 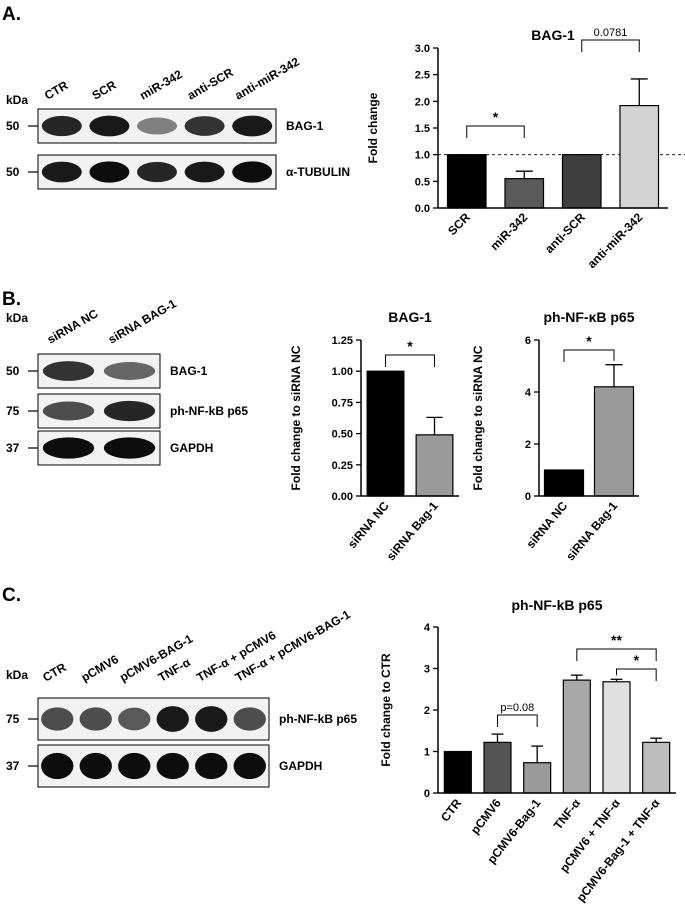 What do you see at coordinates (368, 525) in the screenshot?
I see `chart-B1-category-label: siRNA NC` at bounding box center [368, 525].